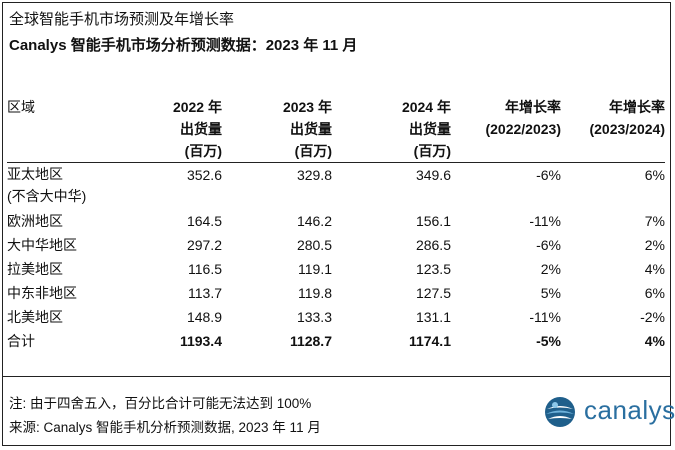 This screenshot has height=450, width=675. Describe the element at coordinates (391, 129) in the screenshot. I see `header-2024: 2024 年 出货量 (百万)` at that location.